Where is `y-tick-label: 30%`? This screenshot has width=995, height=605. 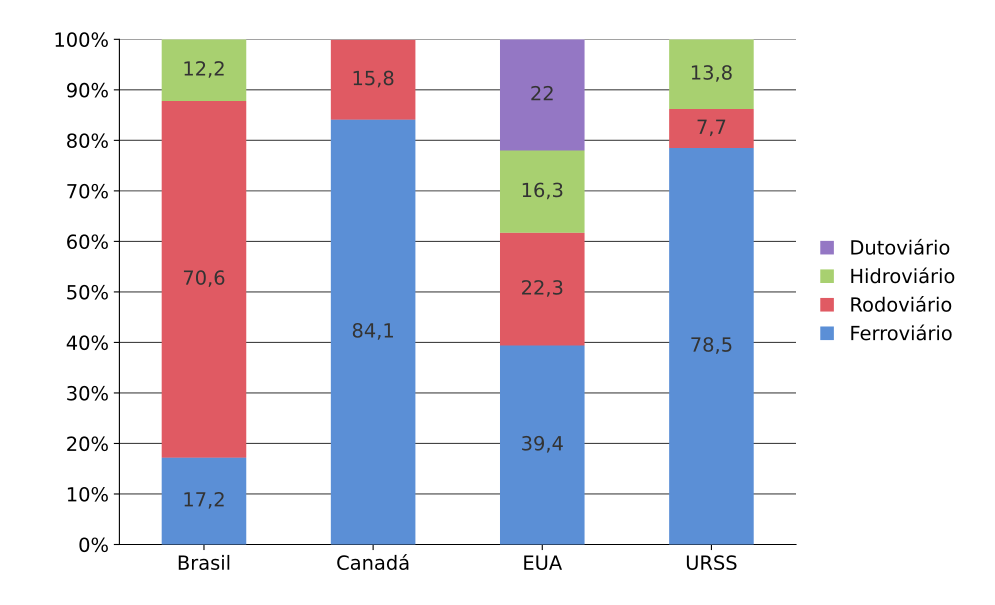
y-tick-label: 30% is located at coordinates (87, 393).